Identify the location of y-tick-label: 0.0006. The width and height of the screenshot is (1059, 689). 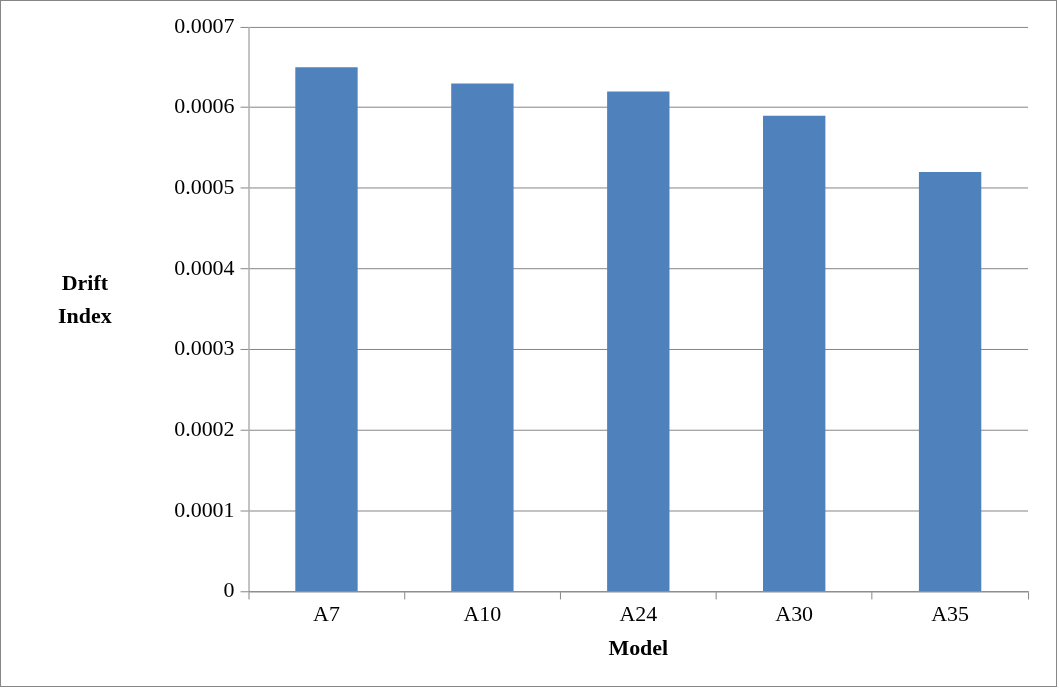
(204, 106).